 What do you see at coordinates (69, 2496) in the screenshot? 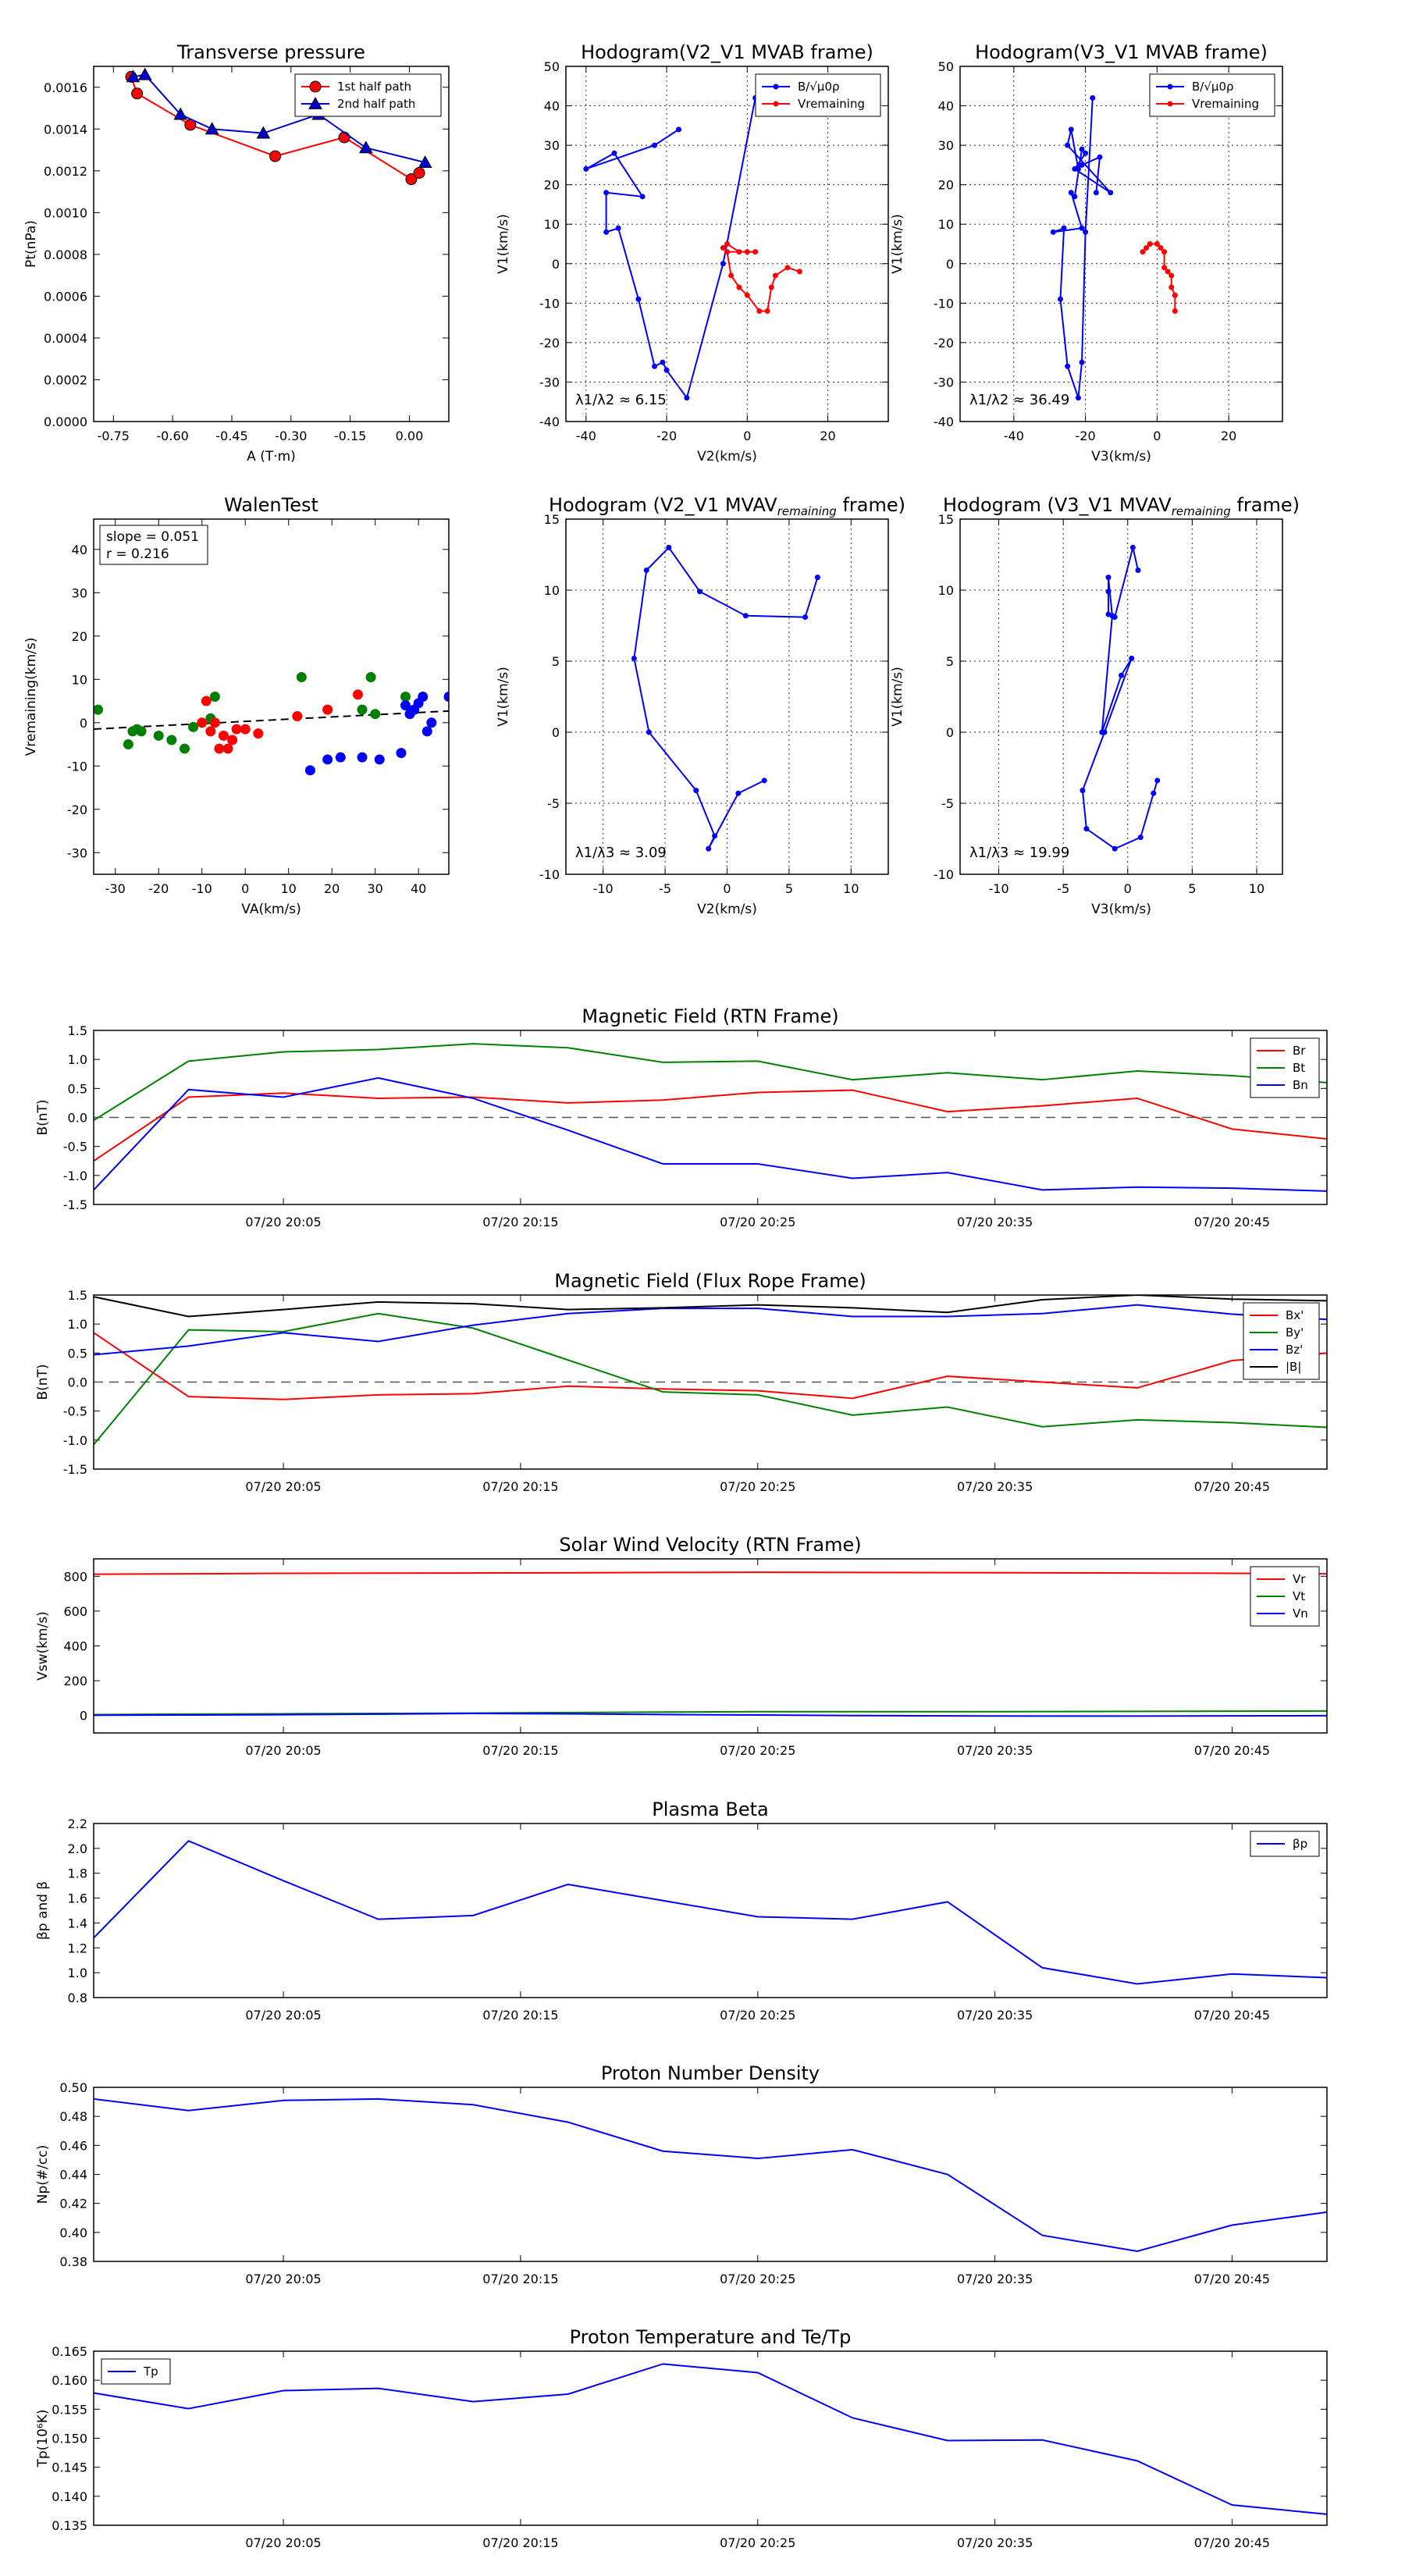
I see `y-tick-label: 0.140` at bounding box center [69, 2496].